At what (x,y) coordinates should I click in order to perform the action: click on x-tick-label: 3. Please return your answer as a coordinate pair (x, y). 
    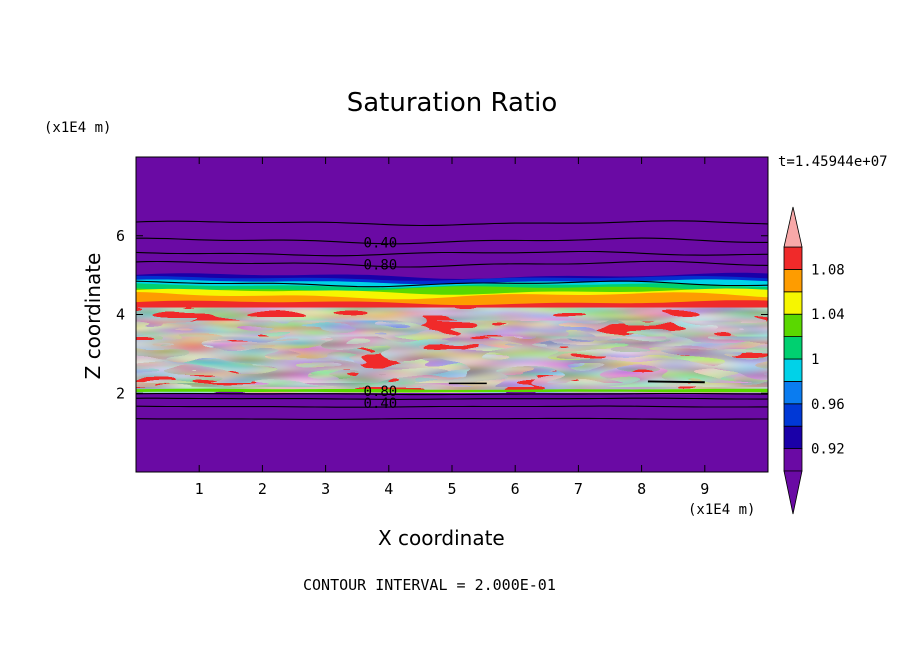
    Looking at the image, I should click on (325, 489).